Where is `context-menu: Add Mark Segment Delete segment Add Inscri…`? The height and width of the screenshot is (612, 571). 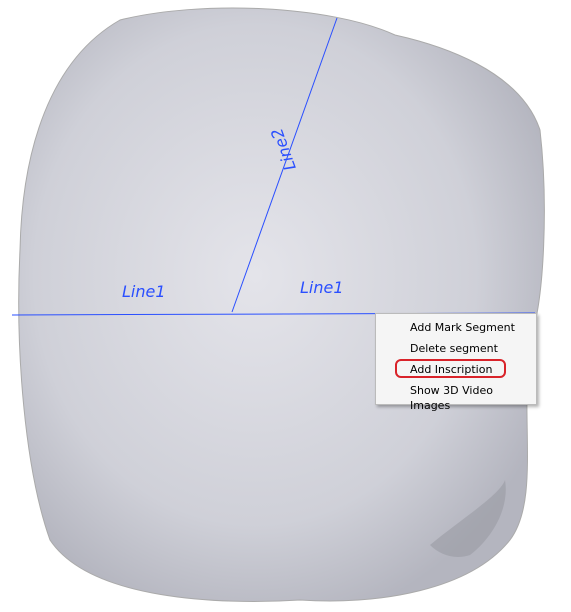
context-menu: Add Mark Segment Delete segment Add Inscri… is located at coordinates (456, 362).